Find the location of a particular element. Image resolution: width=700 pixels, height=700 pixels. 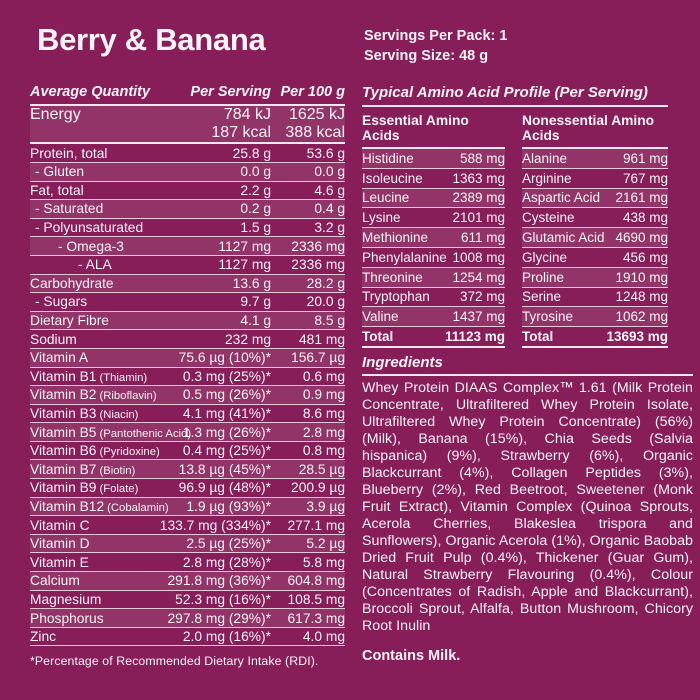

table-row: Vitamin B9 (Folate) 96.9 µg (48%)* 200.9 µg is located at coordinates (187, 488).